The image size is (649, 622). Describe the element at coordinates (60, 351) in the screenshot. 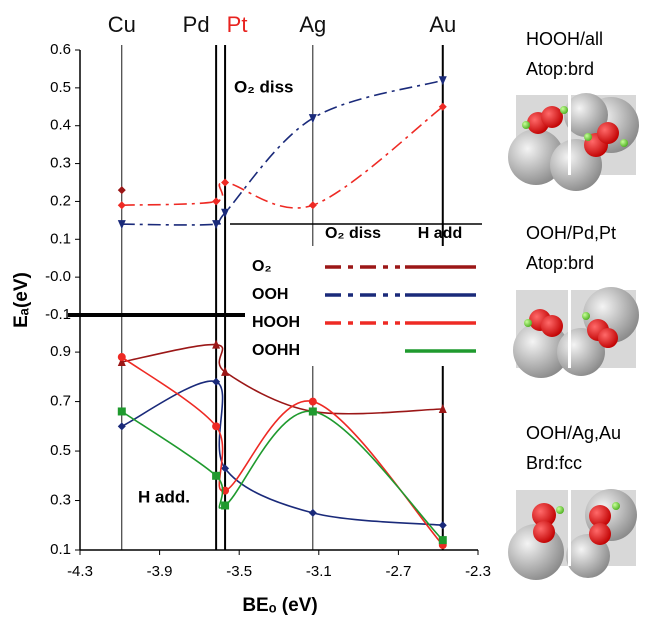

I see `y-tick-label: 0.9` at that location.